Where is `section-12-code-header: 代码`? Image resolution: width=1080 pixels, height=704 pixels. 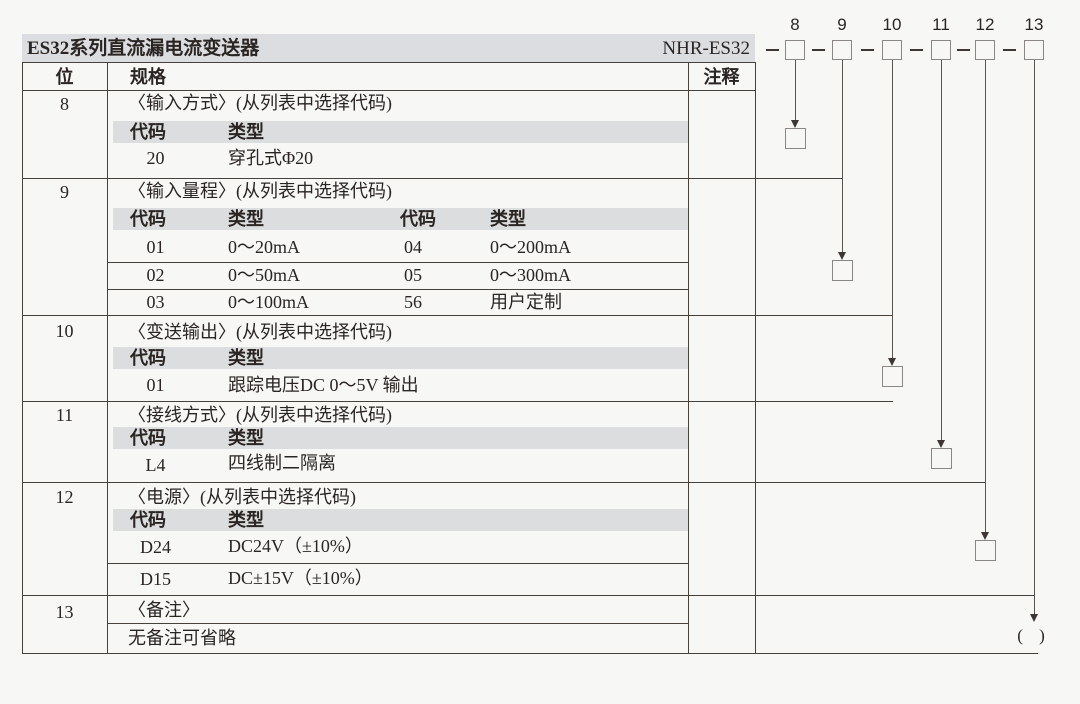
section-12-code-header: 代码 is located at coordinates (148, 520).